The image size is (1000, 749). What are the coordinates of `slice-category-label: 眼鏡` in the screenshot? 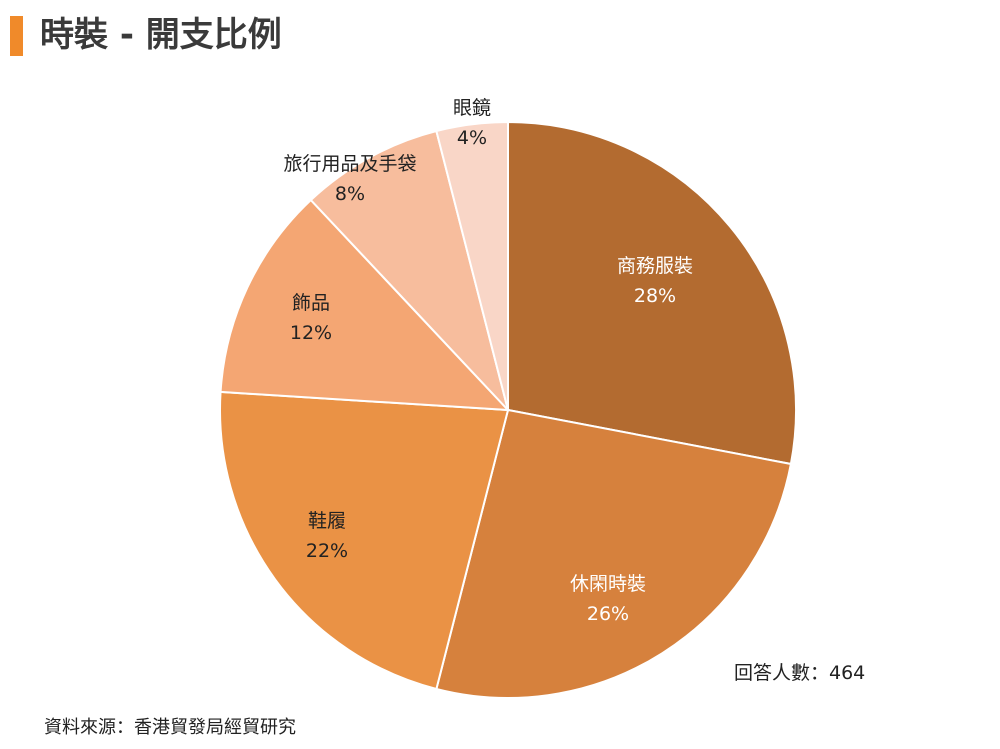 It's located at (472, 108).